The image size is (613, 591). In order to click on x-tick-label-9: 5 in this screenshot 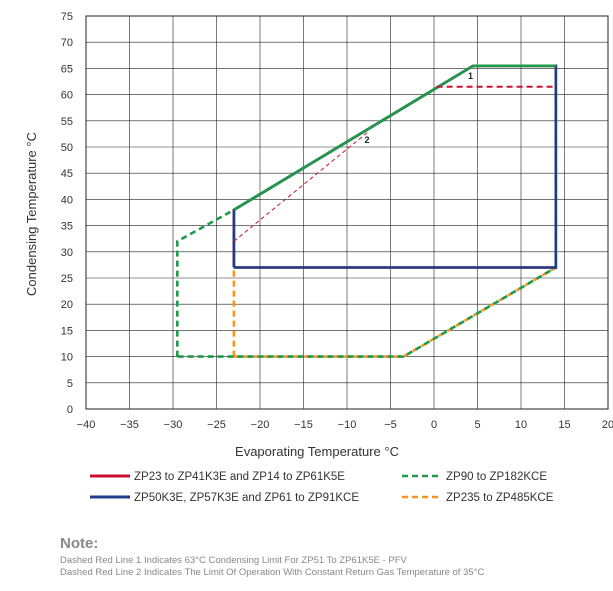, I will do `click(477, 425)`.